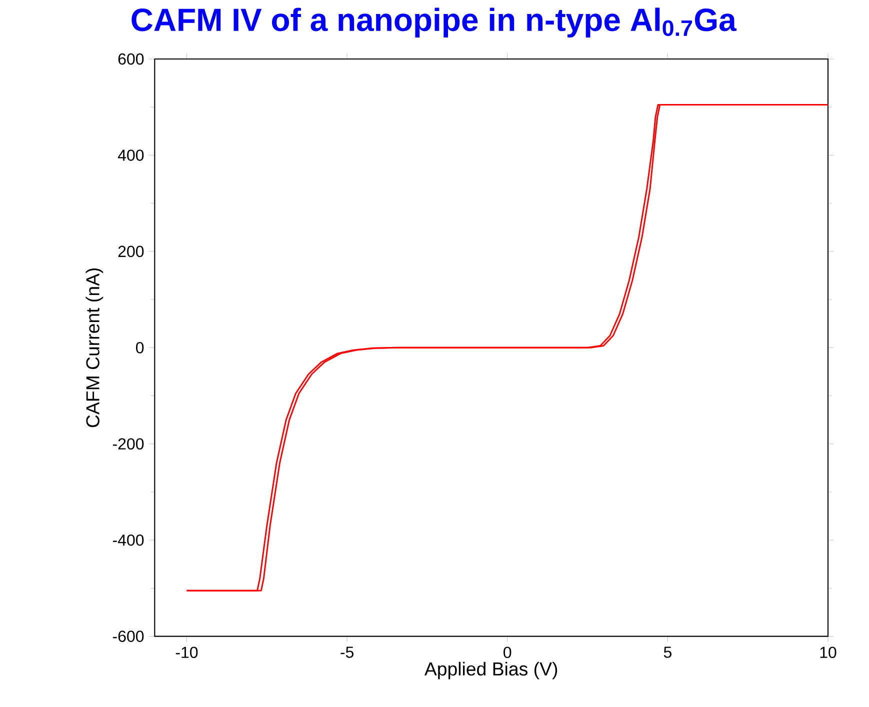 The height and width of the screenshot is (707, 869). I want to click on y-tick-label: 400, so click(131, 155).